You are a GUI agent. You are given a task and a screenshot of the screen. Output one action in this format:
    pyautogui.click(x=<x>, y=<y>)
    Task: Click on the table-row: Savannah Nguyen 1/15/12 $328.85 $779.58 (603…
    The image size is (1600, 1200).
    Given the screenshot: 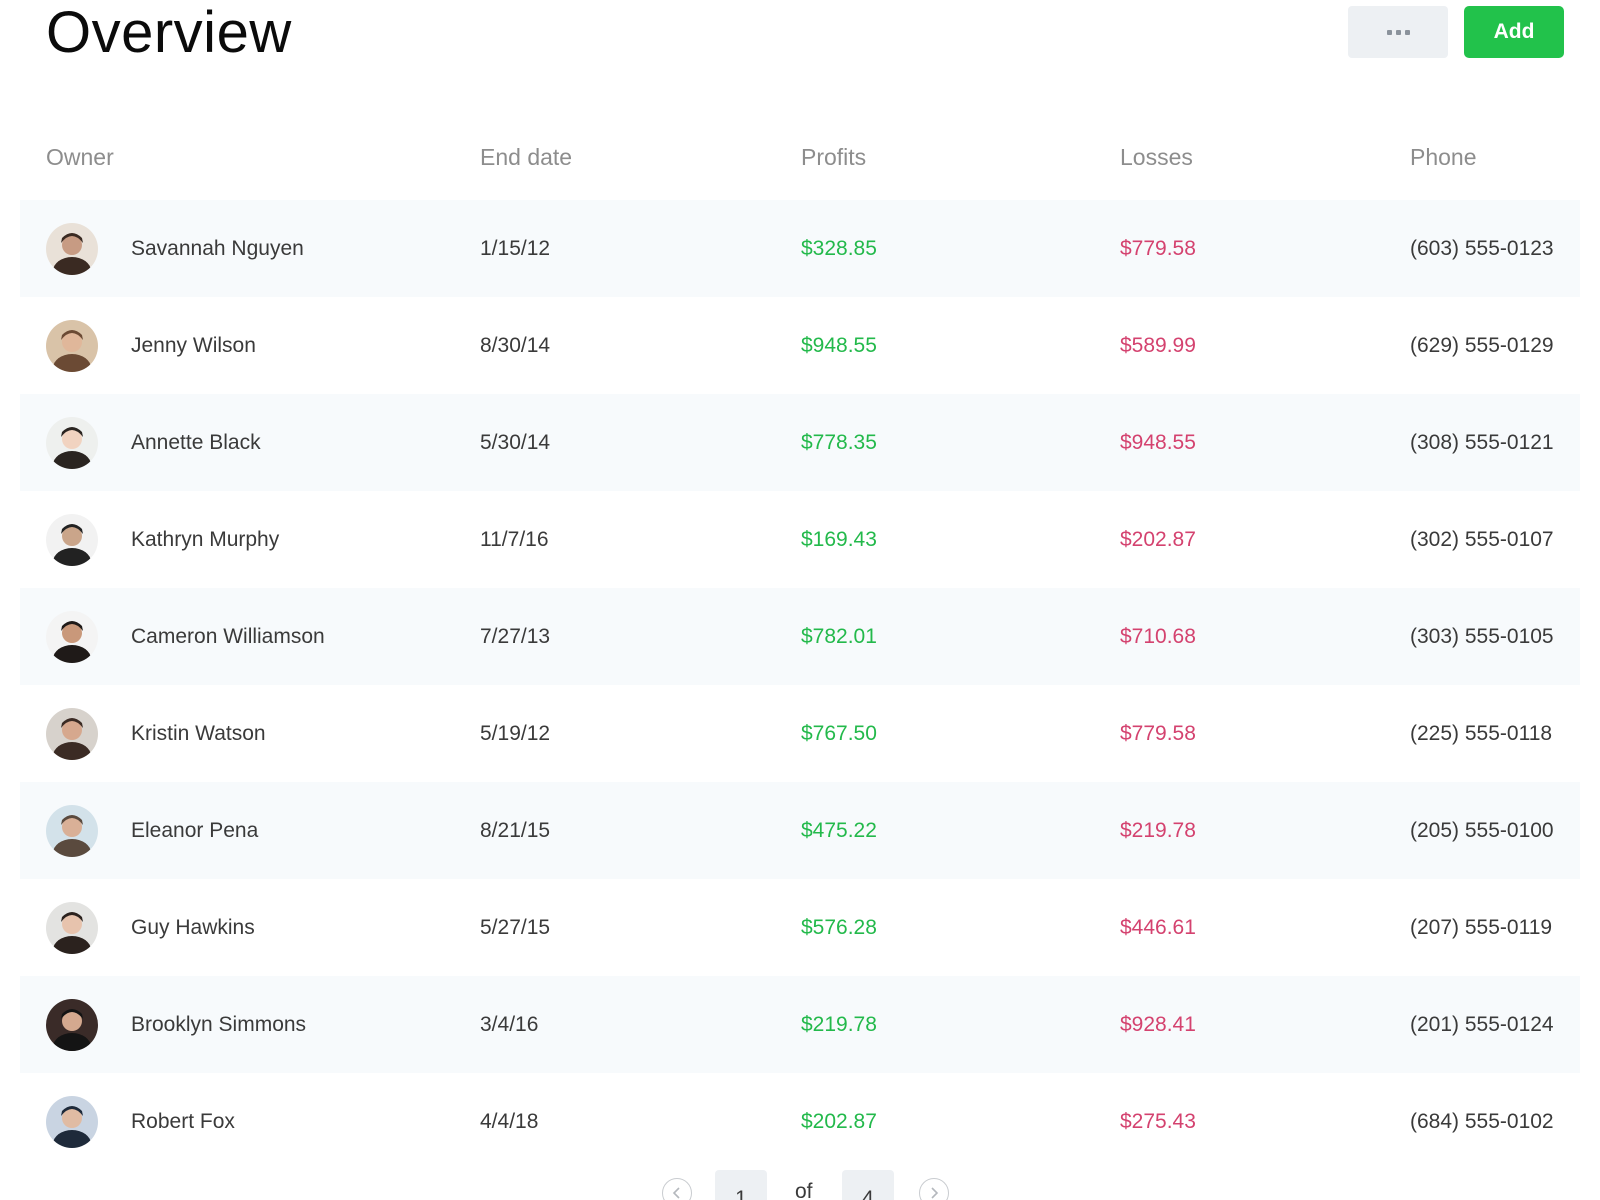 What is the action you would take?
    pyautogui.click(x=800, y=248)
    